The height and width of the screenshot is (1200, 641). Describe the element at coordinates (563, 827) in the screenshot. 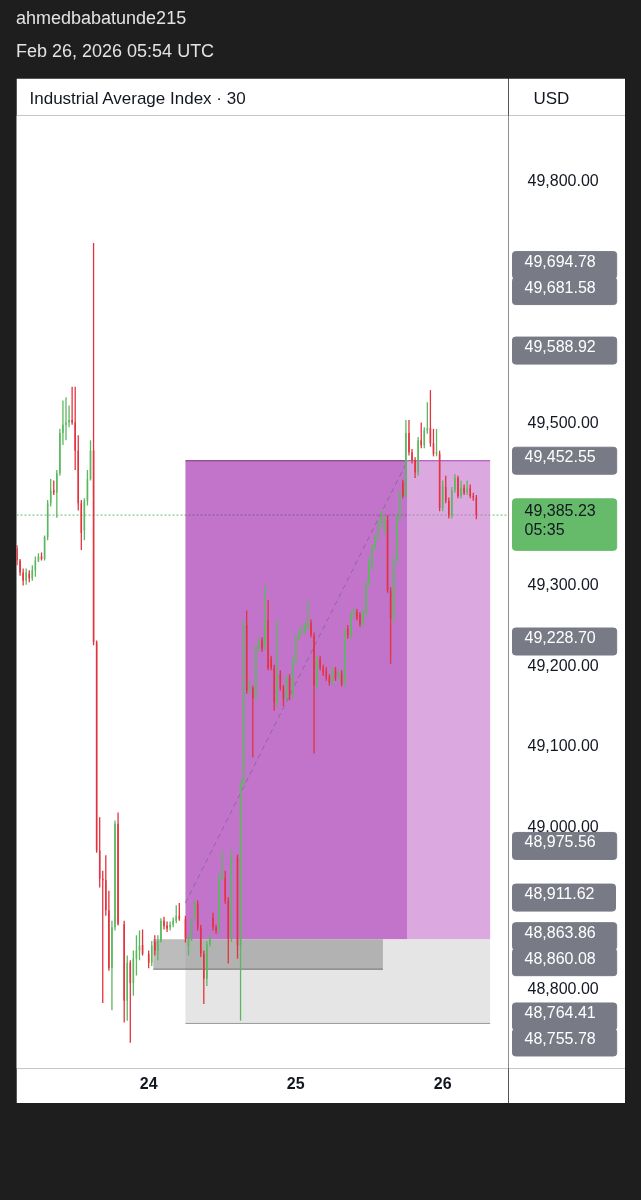

I see `y-tick-label: 49,000.00` at that location.